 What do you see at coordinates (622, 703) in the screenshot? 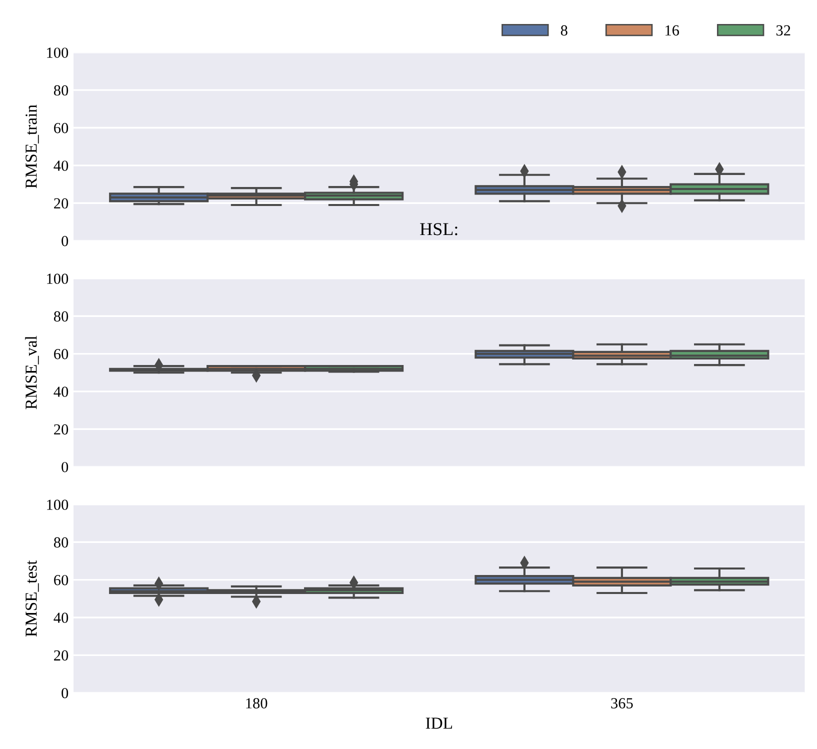
I see `x-tick-label: 365` at bounding box center [622, 703].